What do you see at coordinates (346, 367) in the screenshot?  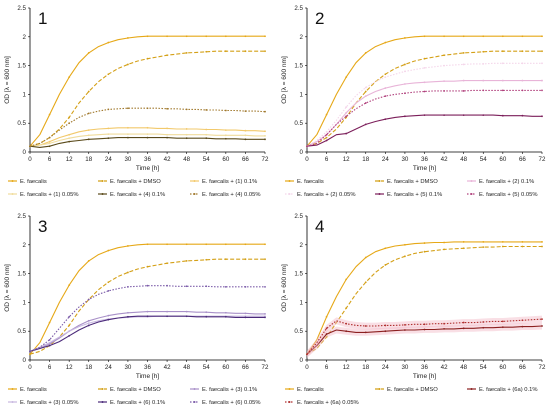 I see `x-tick-label: 12` at bounding box center [346, 367].